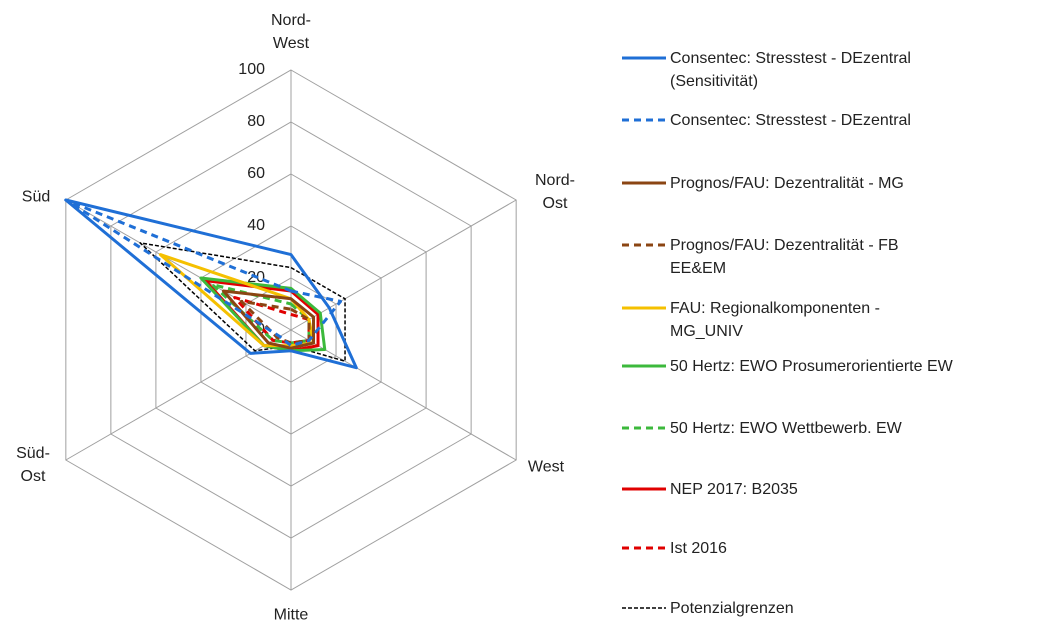  Describe the element at coordinates (36, 197) in the screenshot. I see `category-label: Süd` at that location.